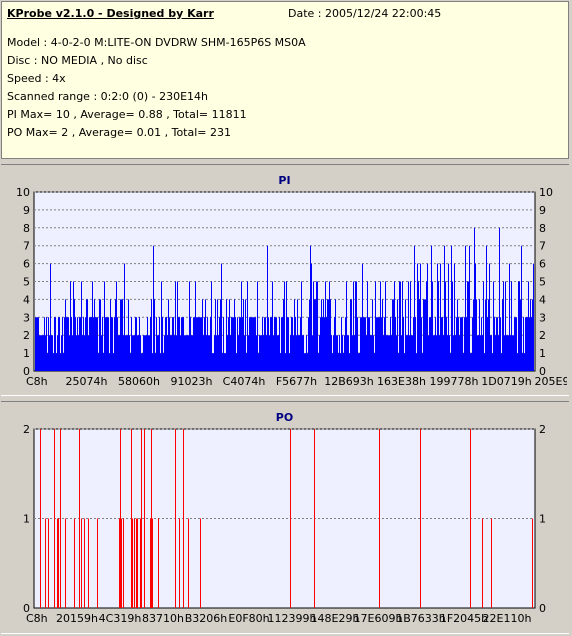  I want to click on pi-ytick-left: 3, so click(26, 317).